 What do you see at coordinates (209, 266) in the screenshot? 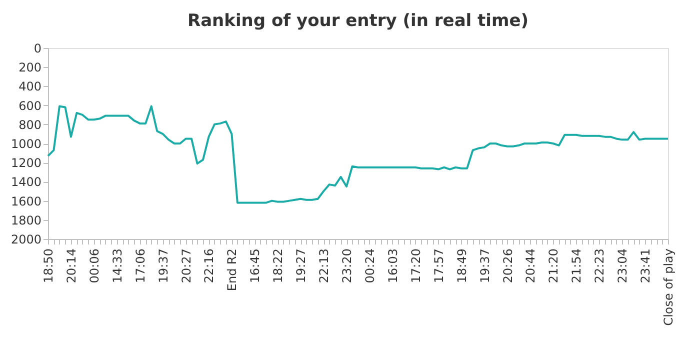
I see `x-tick-label: 22:16` at bounding box center [209, 266].